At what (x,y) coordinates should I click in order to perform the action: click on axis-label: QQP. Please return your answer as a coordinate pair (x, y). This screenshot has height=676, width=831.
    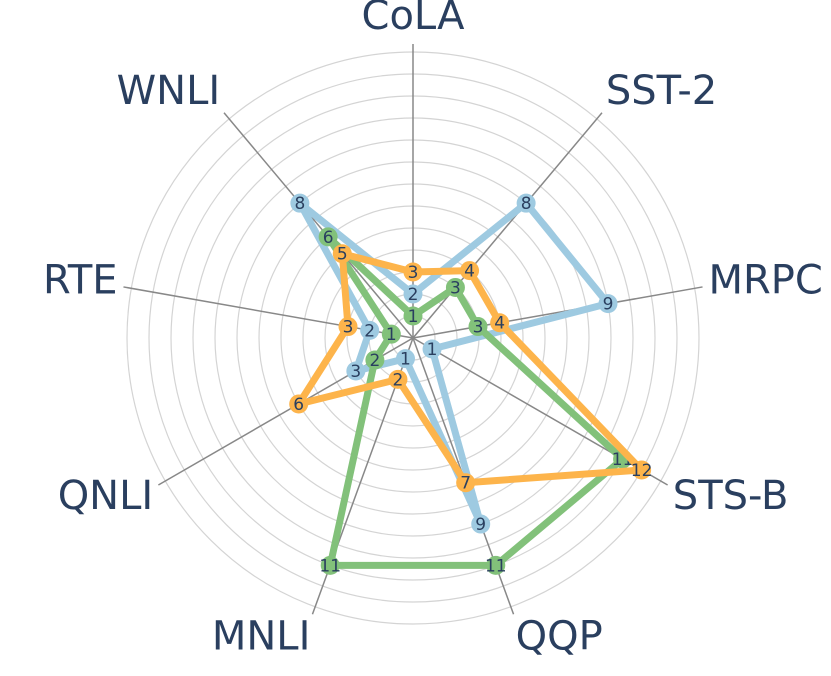
    Looking at the image, I should click on (559, 637).